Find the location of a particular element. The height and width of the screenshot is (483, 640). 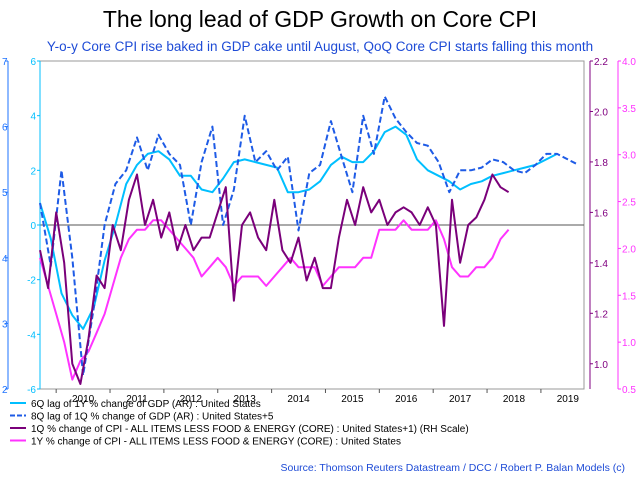

left-tick-label: 5 is located at coordinates (5, 193).